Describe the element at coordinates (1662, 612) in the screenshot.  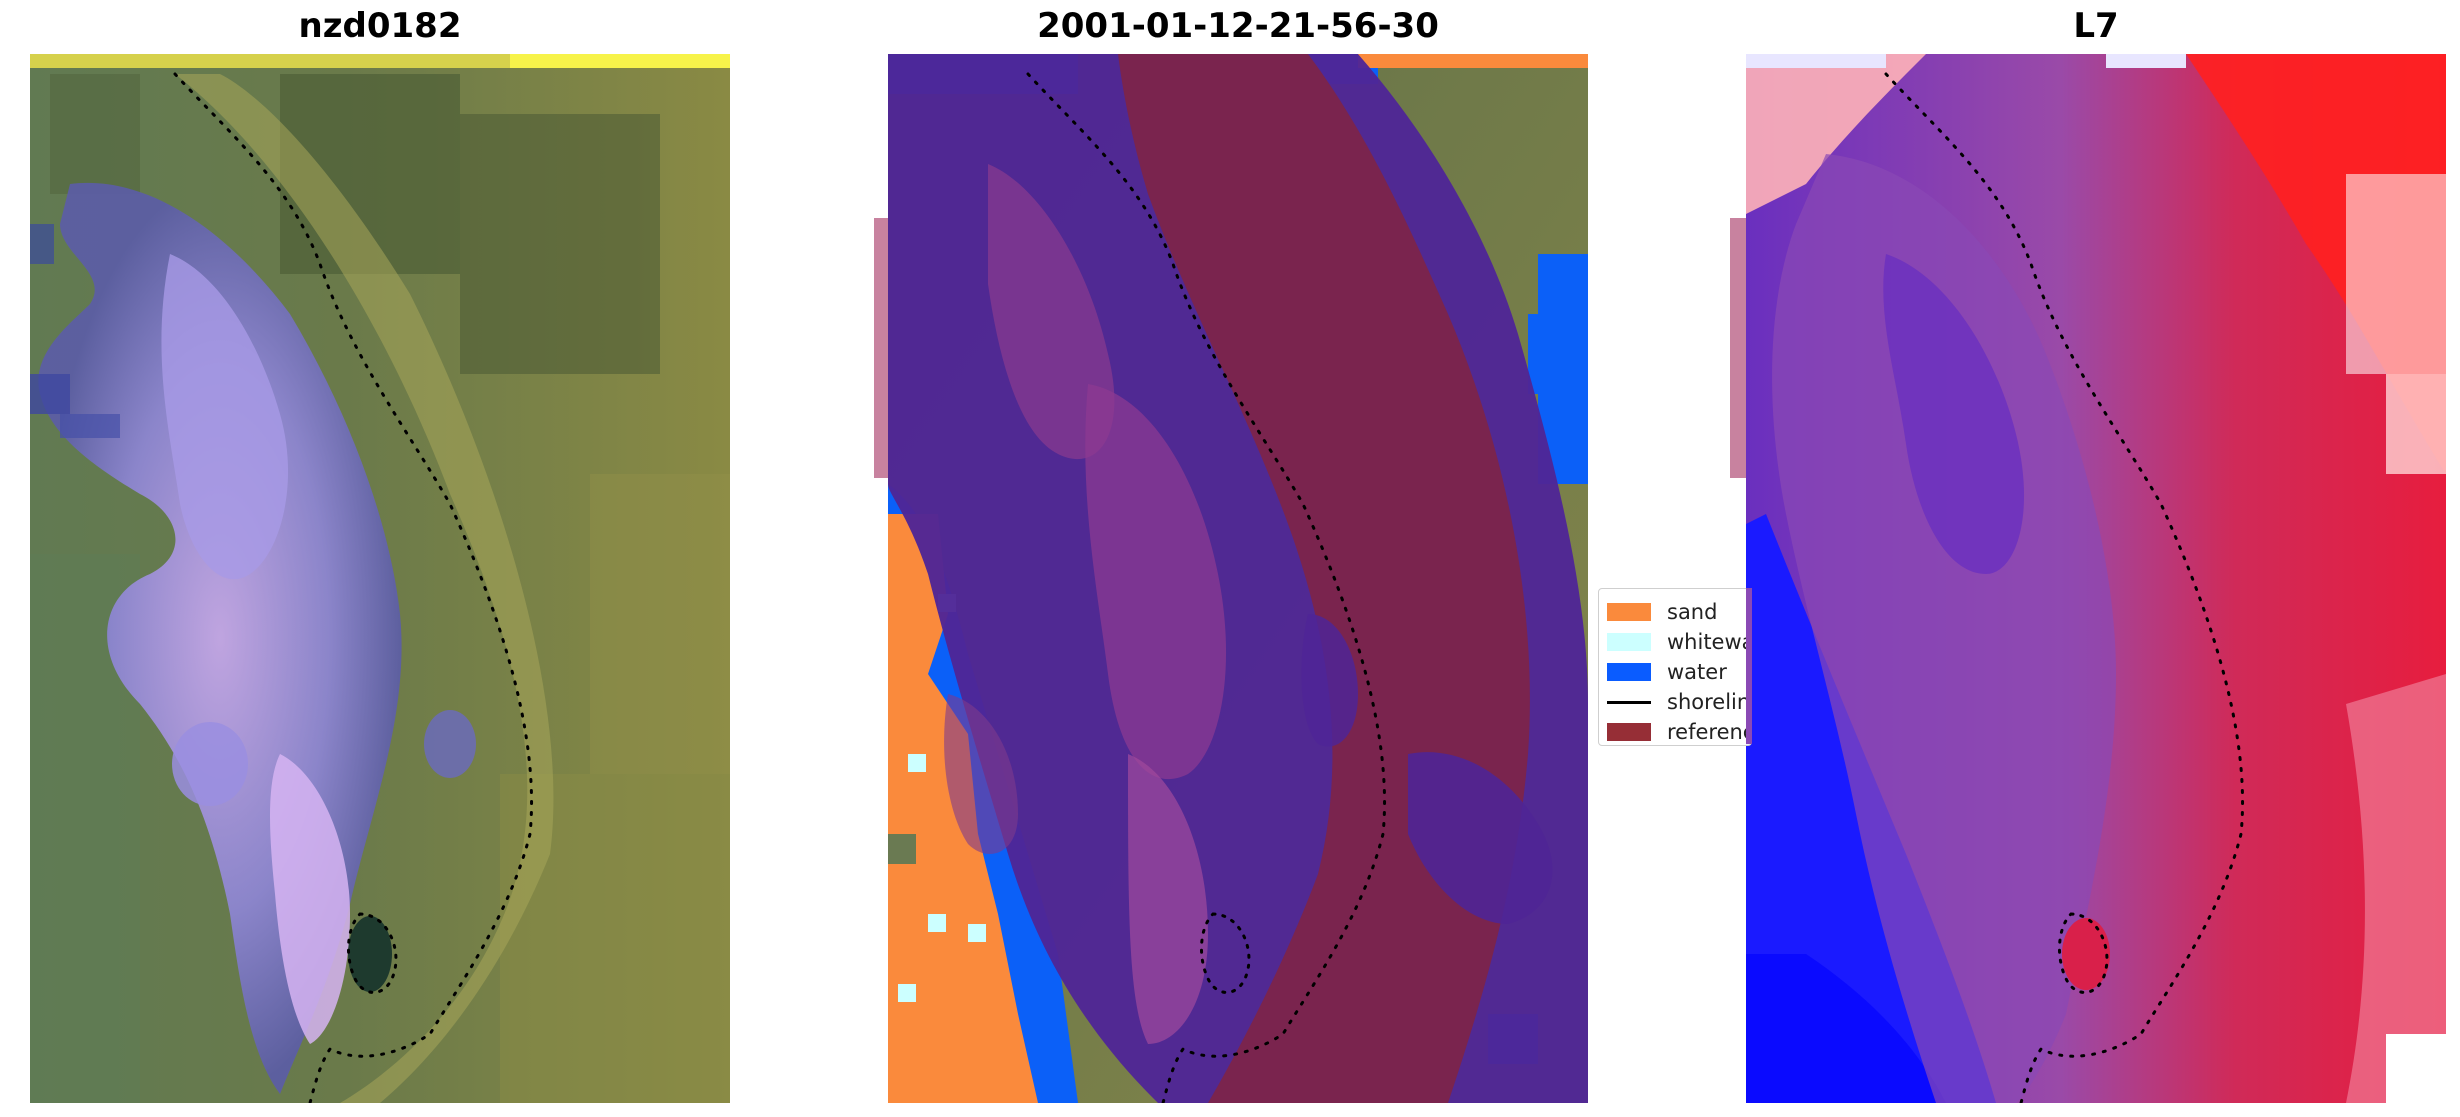
I see `legend-item-sand: sand` at that location.